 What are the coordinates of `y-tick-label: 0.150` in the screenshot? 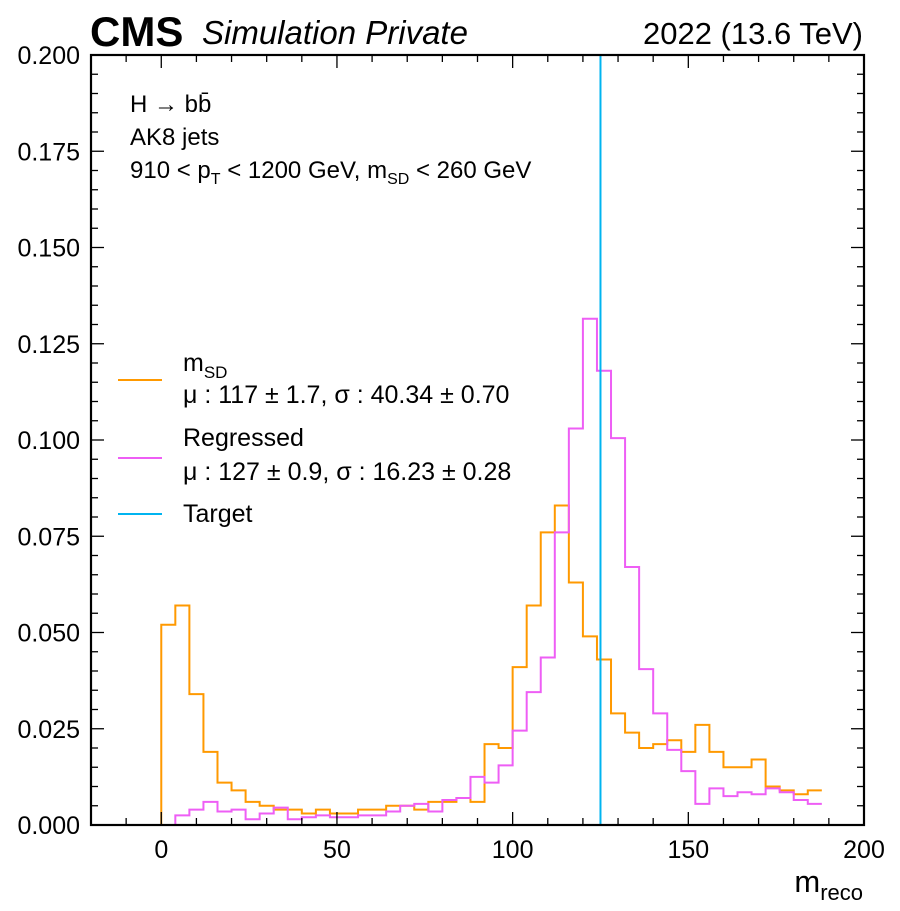 It's located at (48, 249).